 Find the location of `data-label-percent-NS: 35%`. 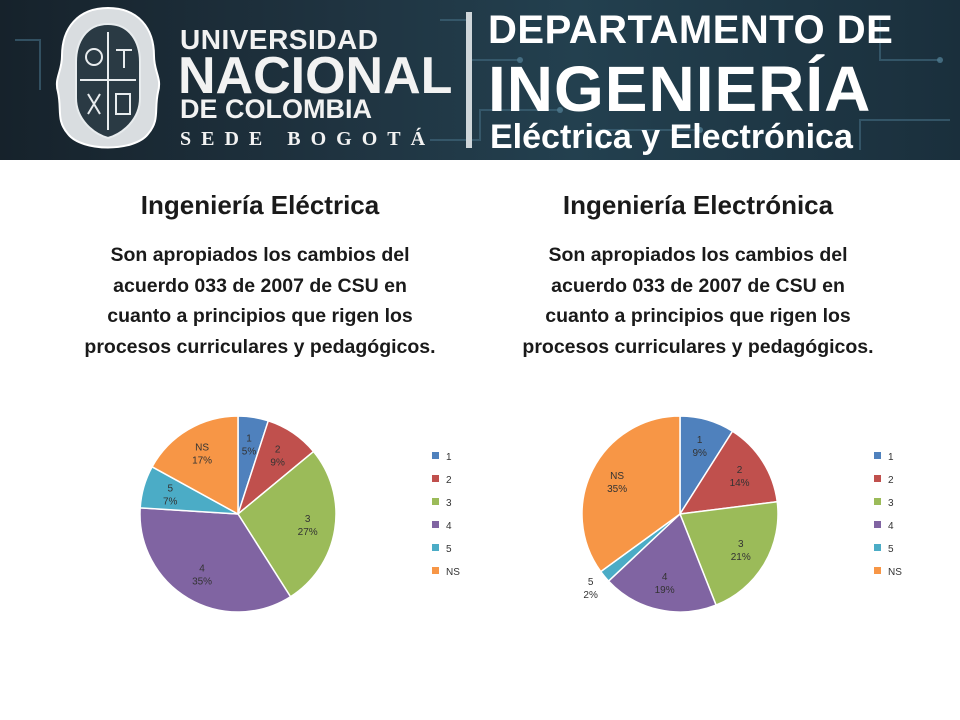

data-label-percent-NS: 35% is located at coordinates (617, 489).